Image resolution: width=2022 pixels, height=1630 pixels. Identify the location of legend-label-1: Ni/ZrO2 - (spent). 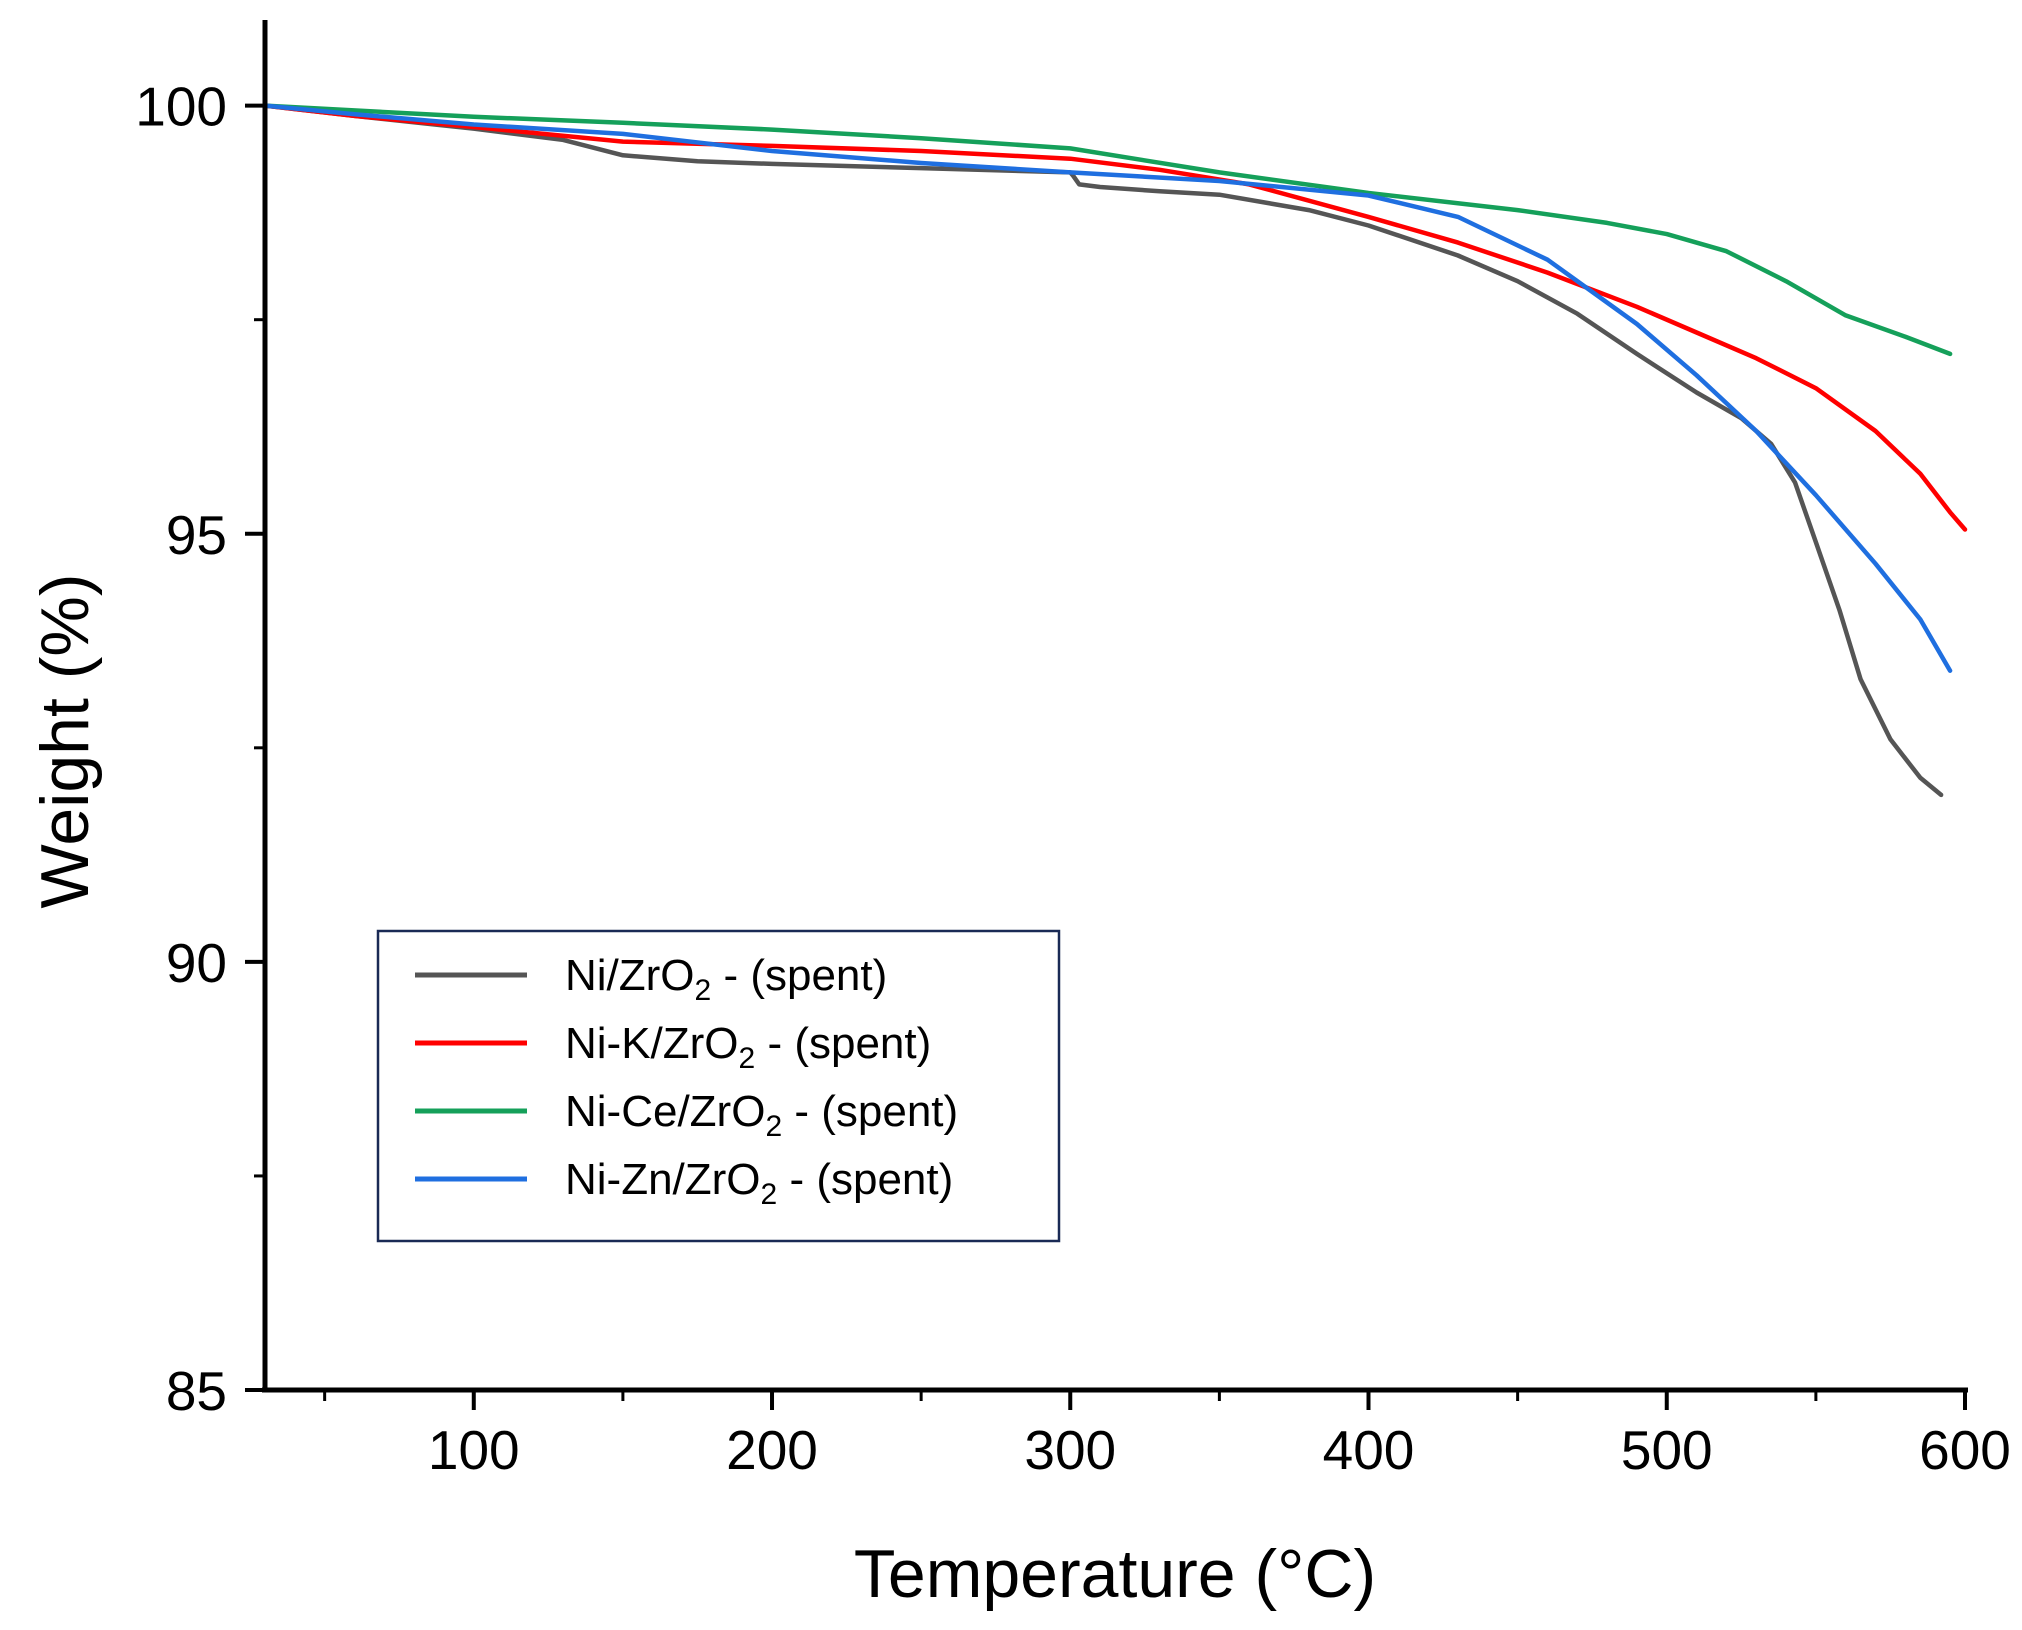
(726, 979).